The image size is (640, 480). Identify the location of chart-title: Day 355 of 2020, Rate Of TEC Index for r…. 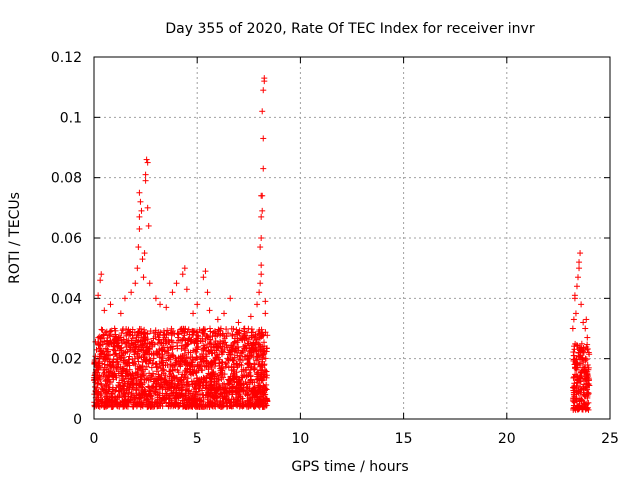
(349, 29).